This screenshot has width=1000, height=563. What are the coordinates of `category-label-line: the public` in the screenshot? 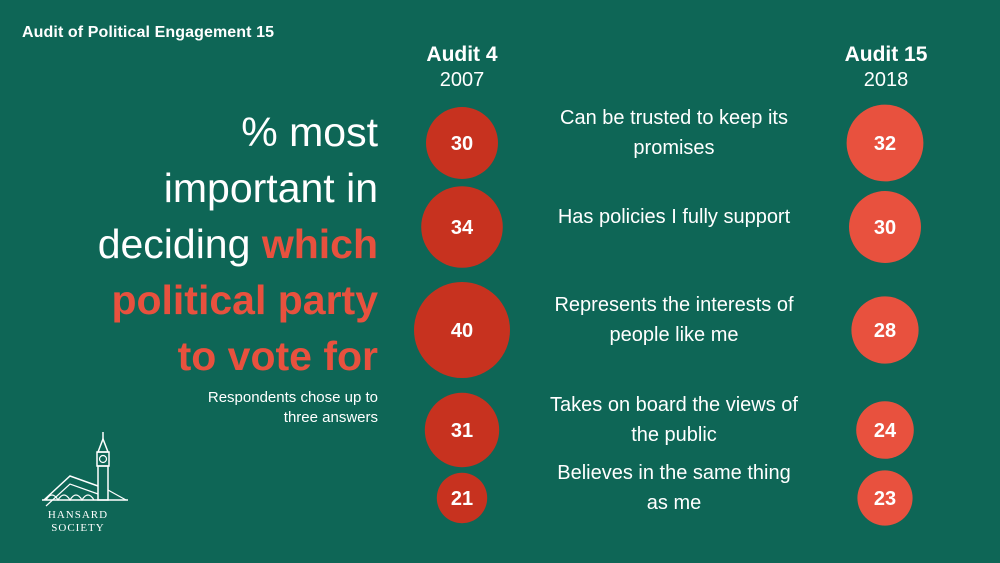 It's located at (674, 435).